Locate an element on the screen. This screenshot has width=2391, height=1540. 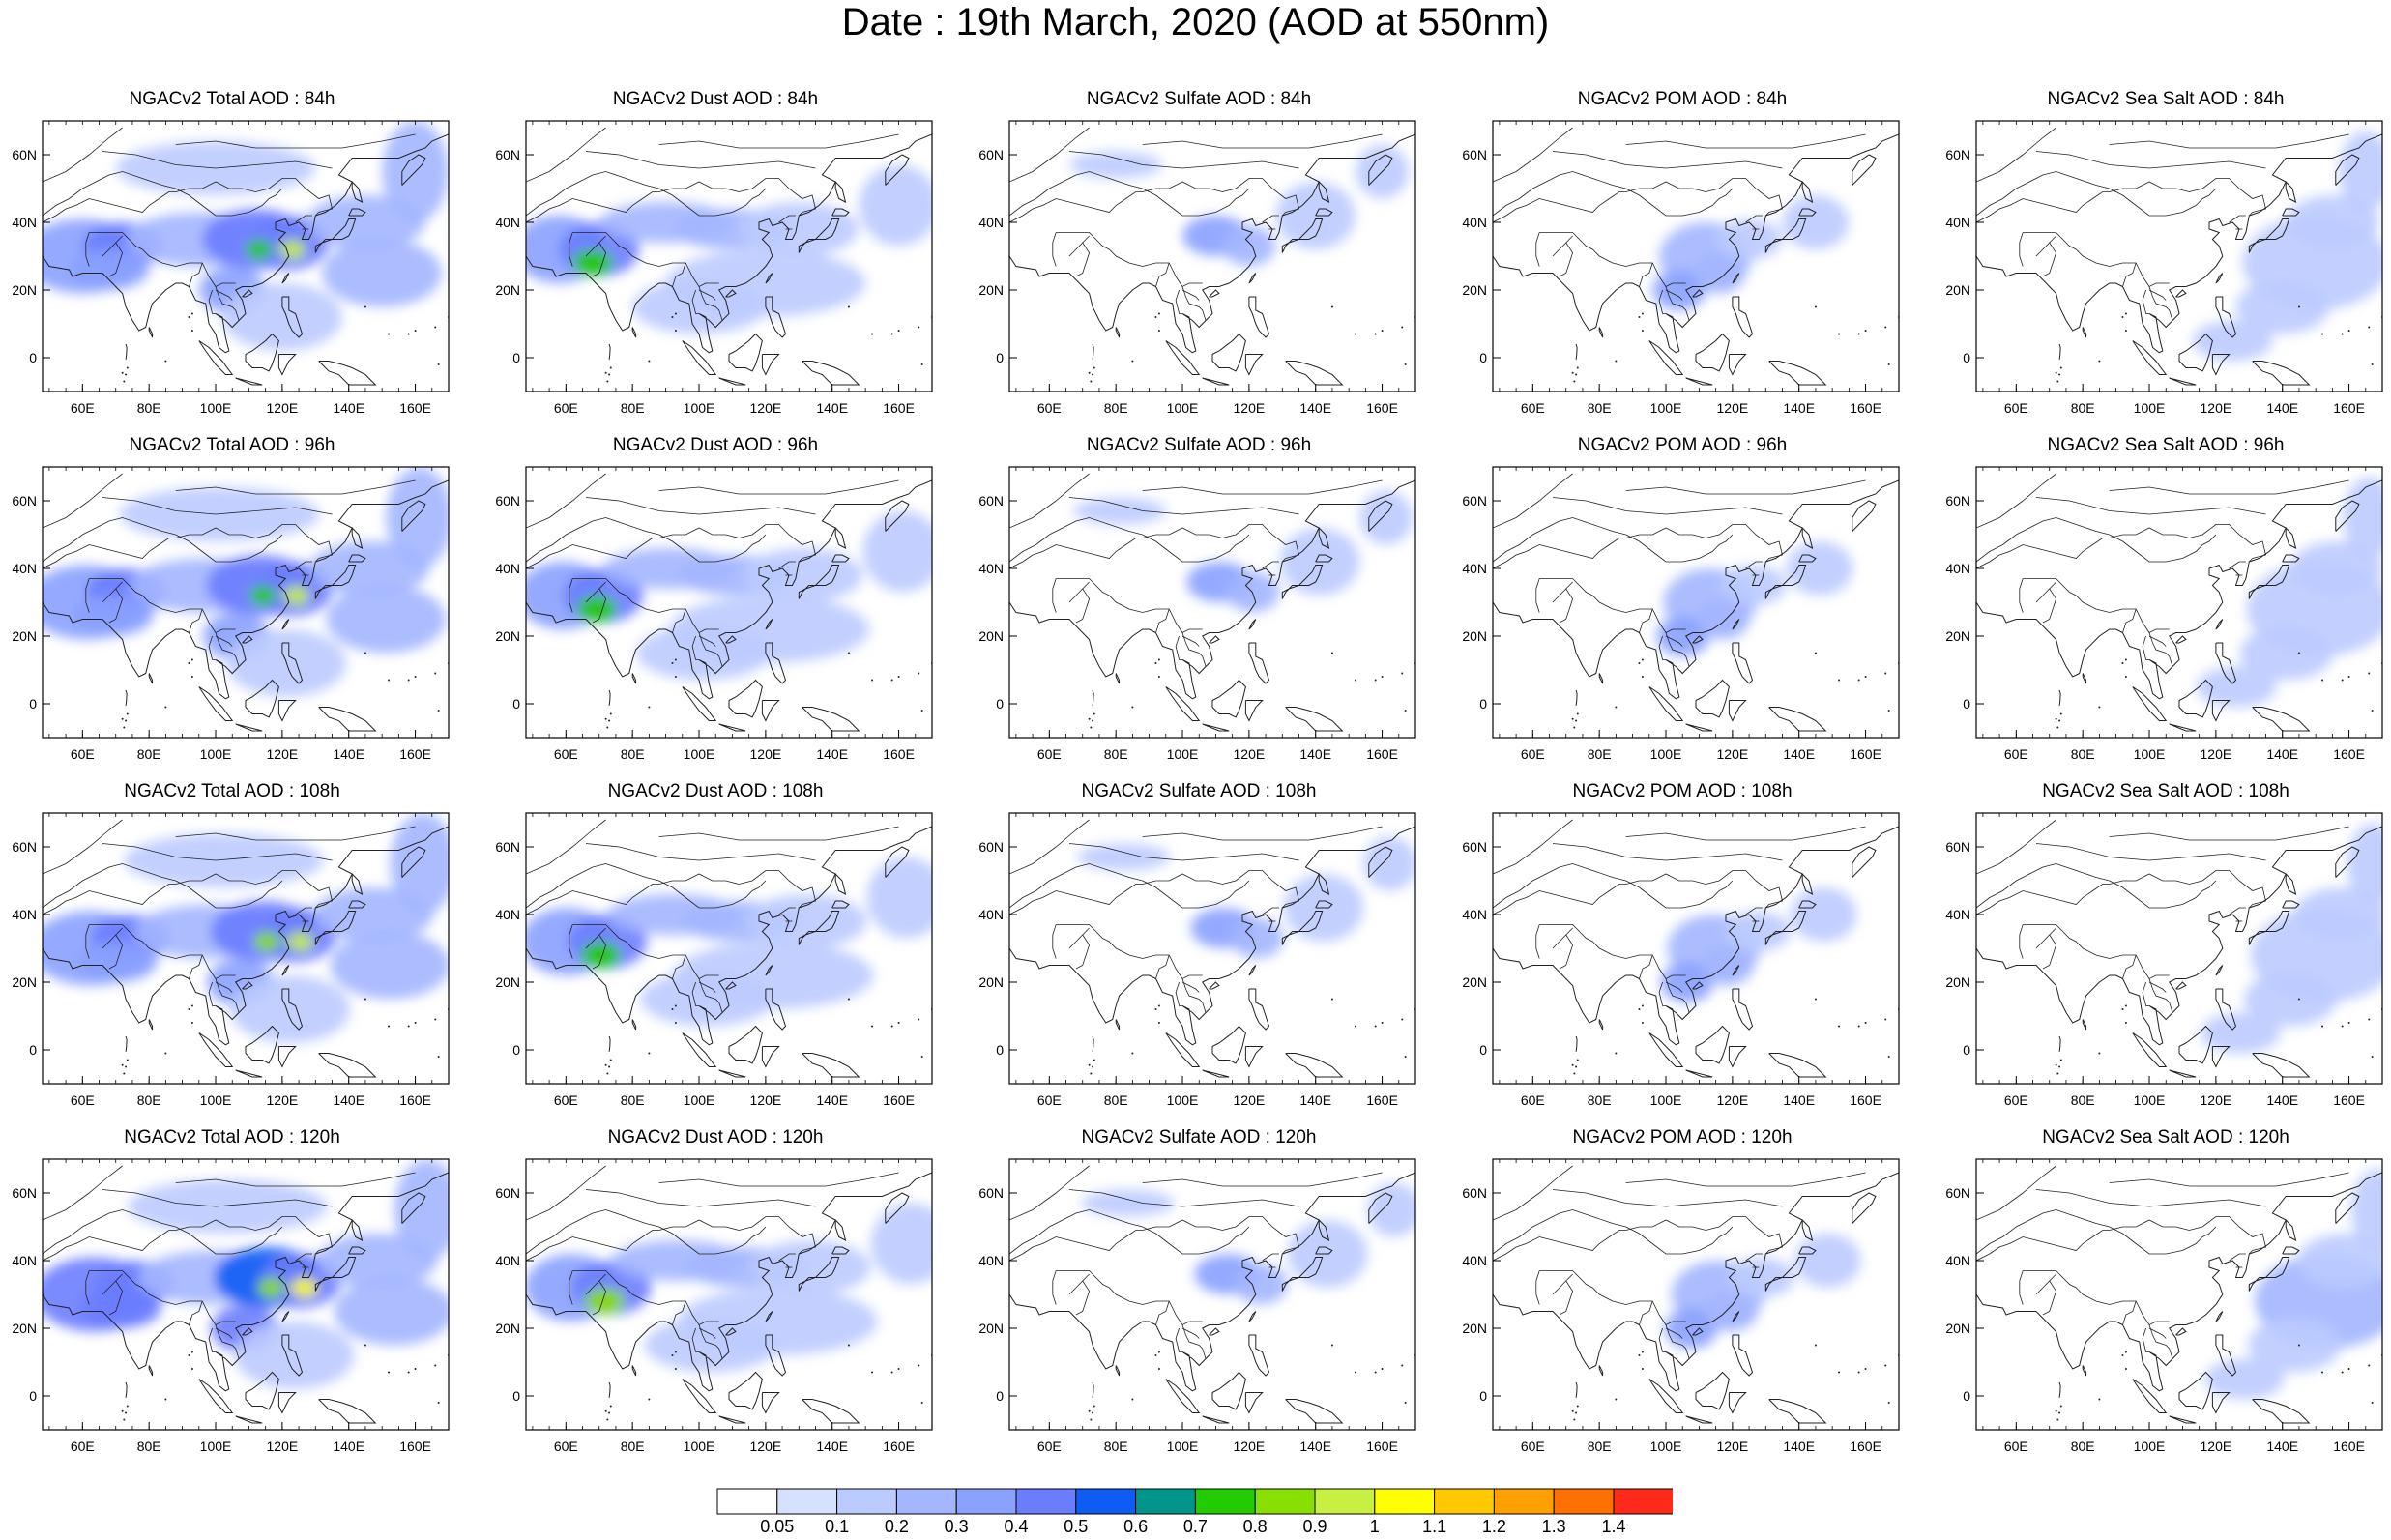
lat-tick-label: 60N is located at coordinates (24, 1193).